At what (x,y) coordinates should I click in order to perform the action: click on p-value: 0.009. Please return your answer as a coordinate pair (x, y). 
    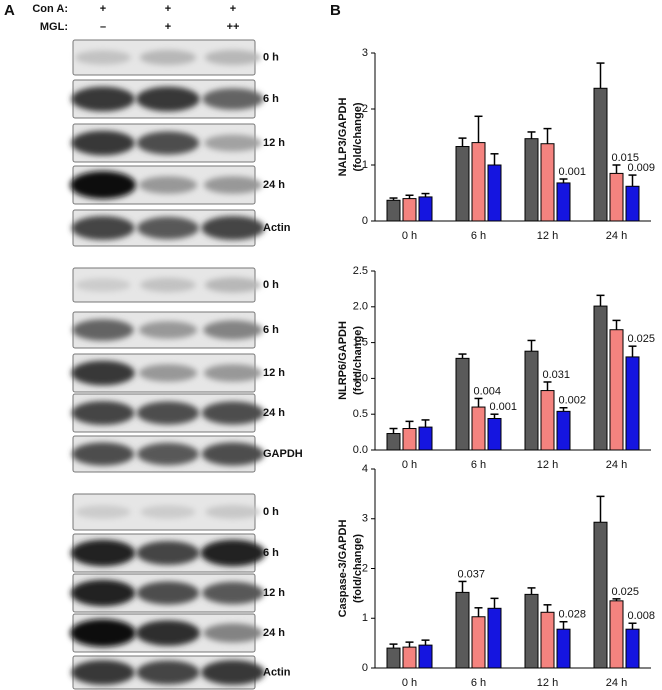
    Looking at the image, I should click on (642, 168).